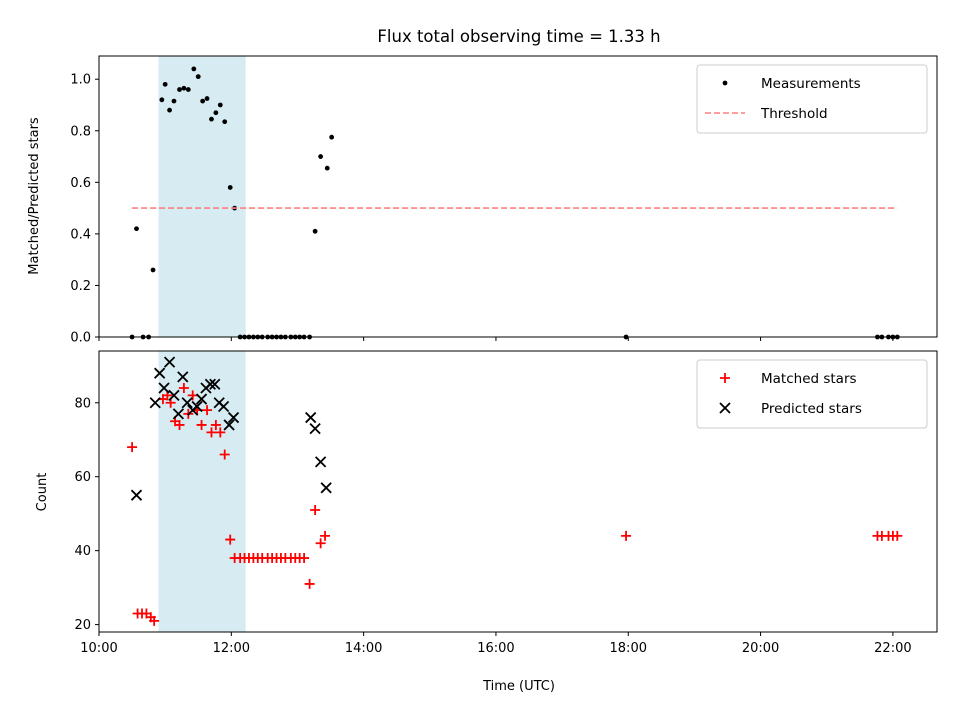 The width and height of the screenshot is (960, 720). What do you see at coordinates (231, 648) in the screenshot?
I see `x-tick-label: 12:00` at bounding box center [231, 648].